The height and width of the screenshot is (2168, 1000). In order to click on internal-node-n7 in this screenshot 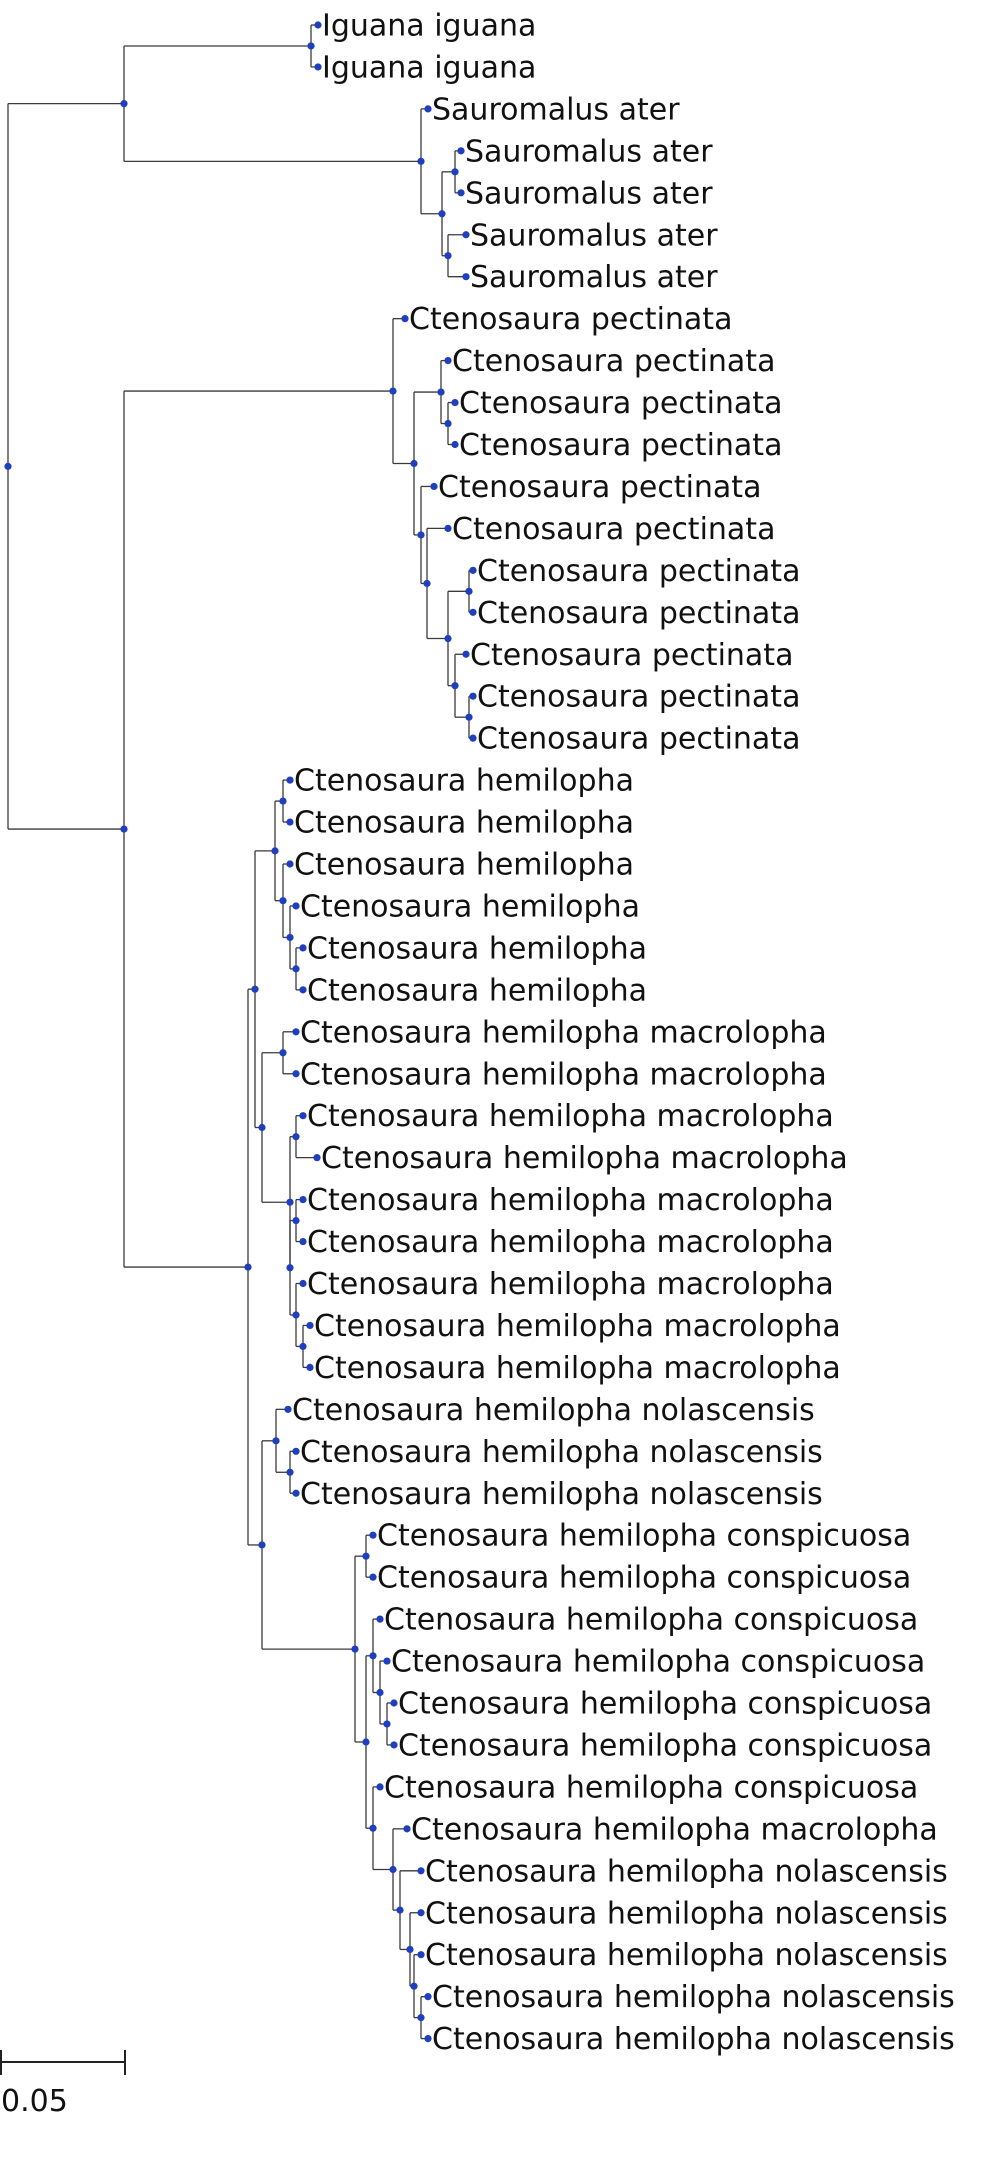, I will do `click(448, 256)`.